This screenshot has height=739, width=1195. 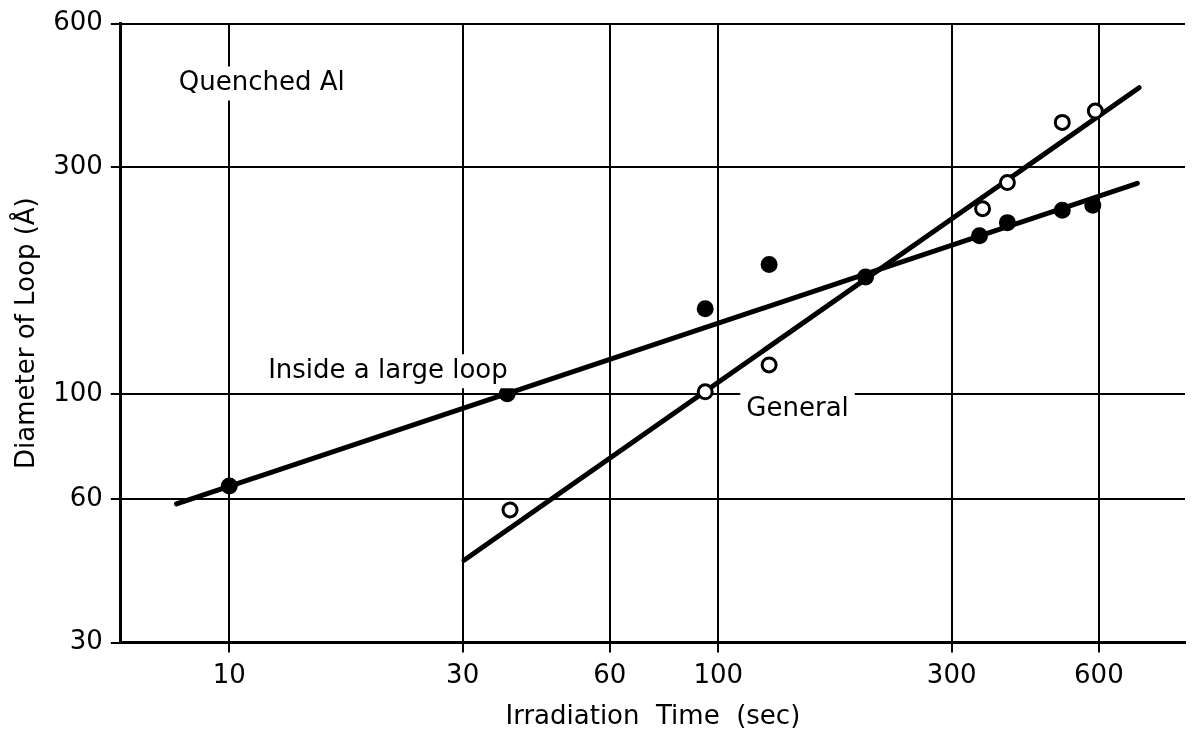 I want to click on x-tick-label: 600, so click(x=1099, y=673).